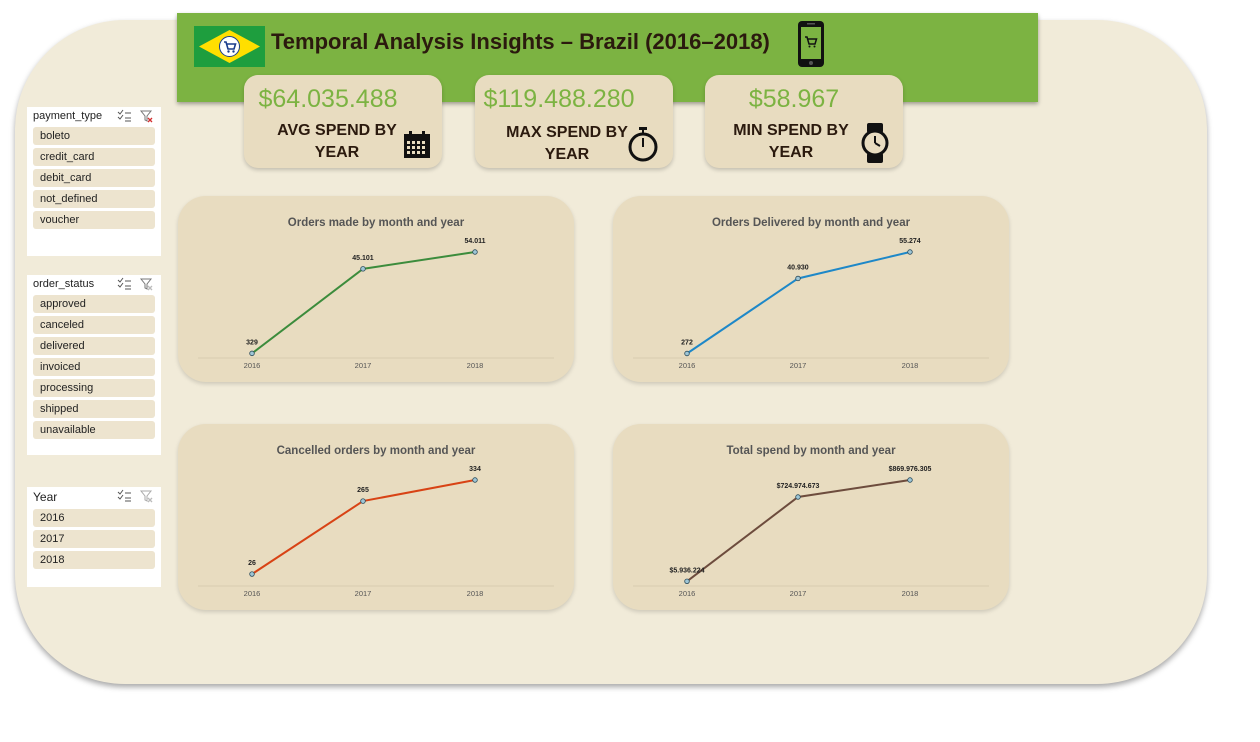 This screenshot has height=742, width=1260. I want to click on data-label: 272, so click(687, 342).